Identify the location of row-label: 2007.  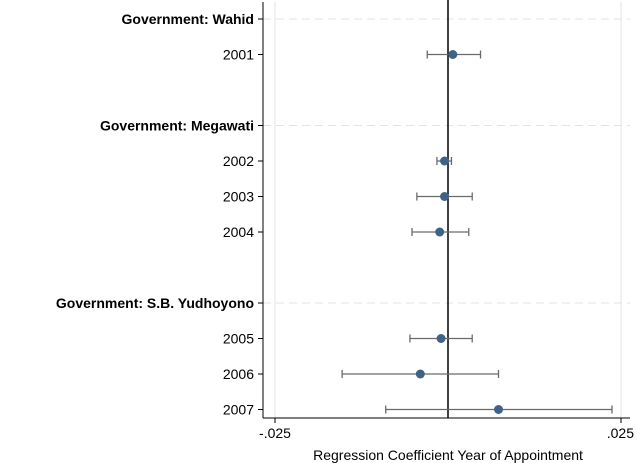
(238, 410).